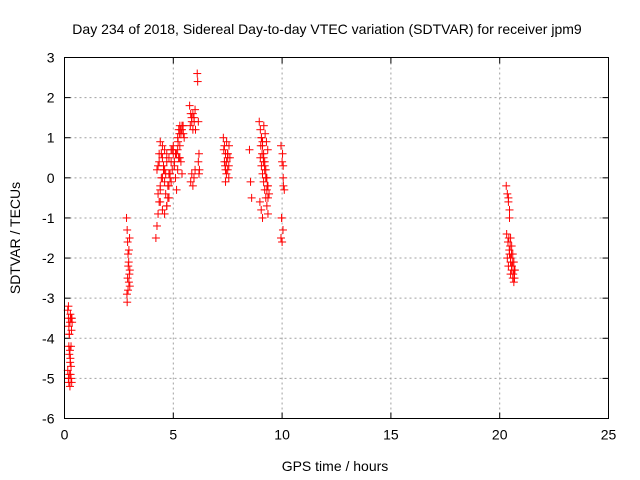 This screenshot has width=640, height=480. I want to click on x-tick-label: 15, so click(391, 435).